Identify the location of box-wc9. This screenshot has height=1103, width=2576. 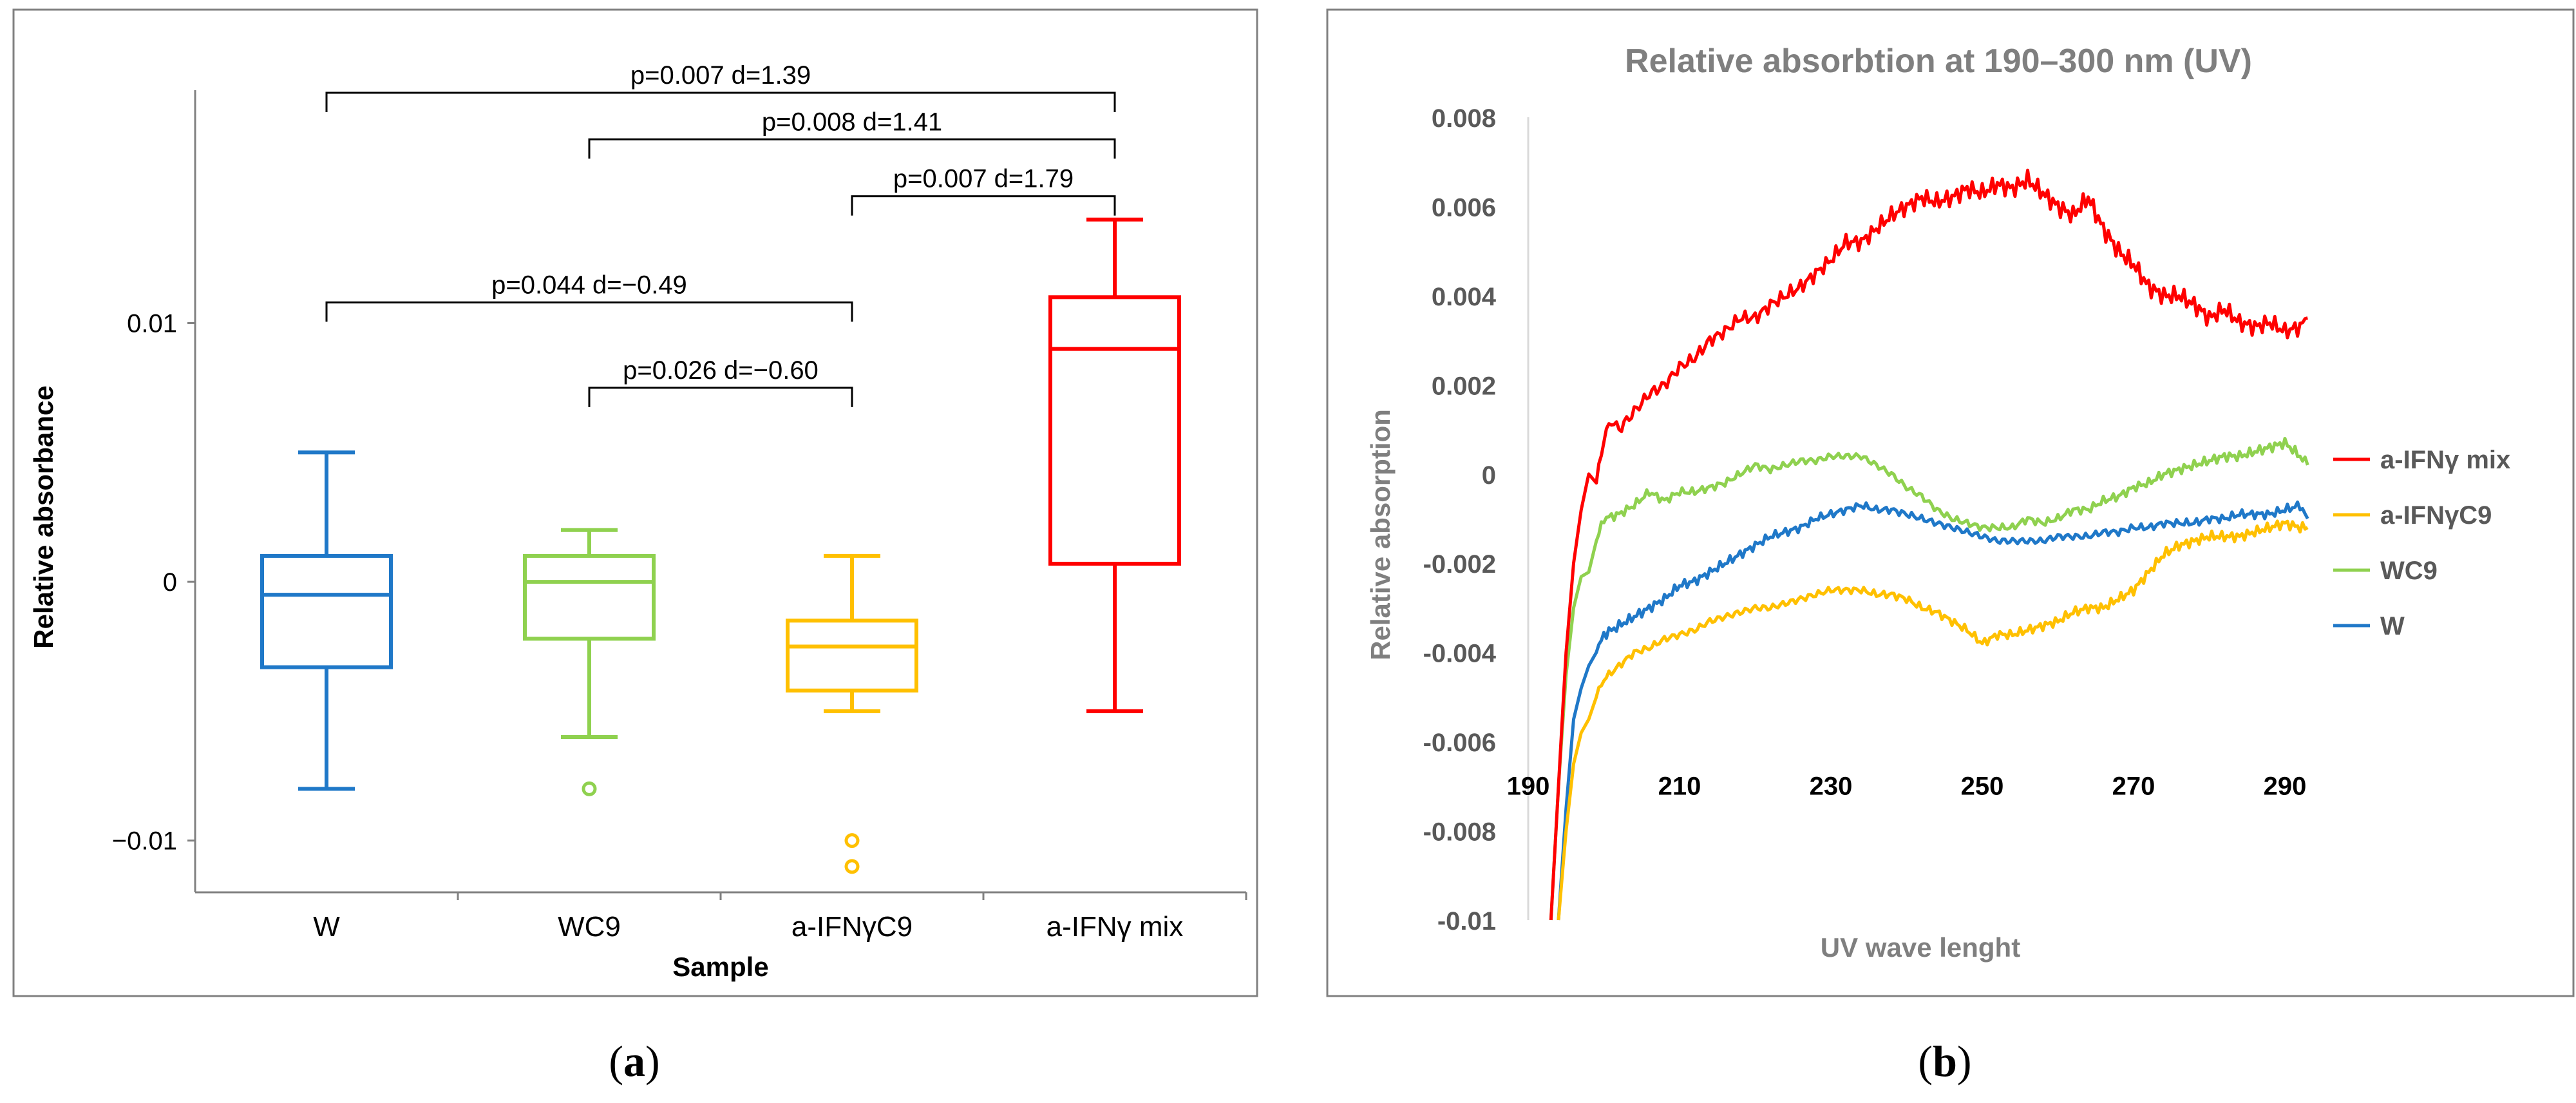
(589, 662).